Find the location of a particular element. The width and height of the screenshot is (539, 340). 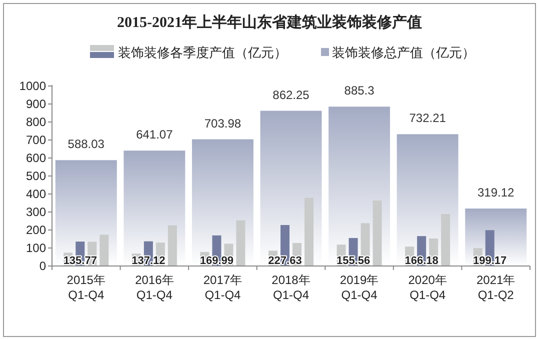

data-label: 588.03 is located at coordinates (86, 144).